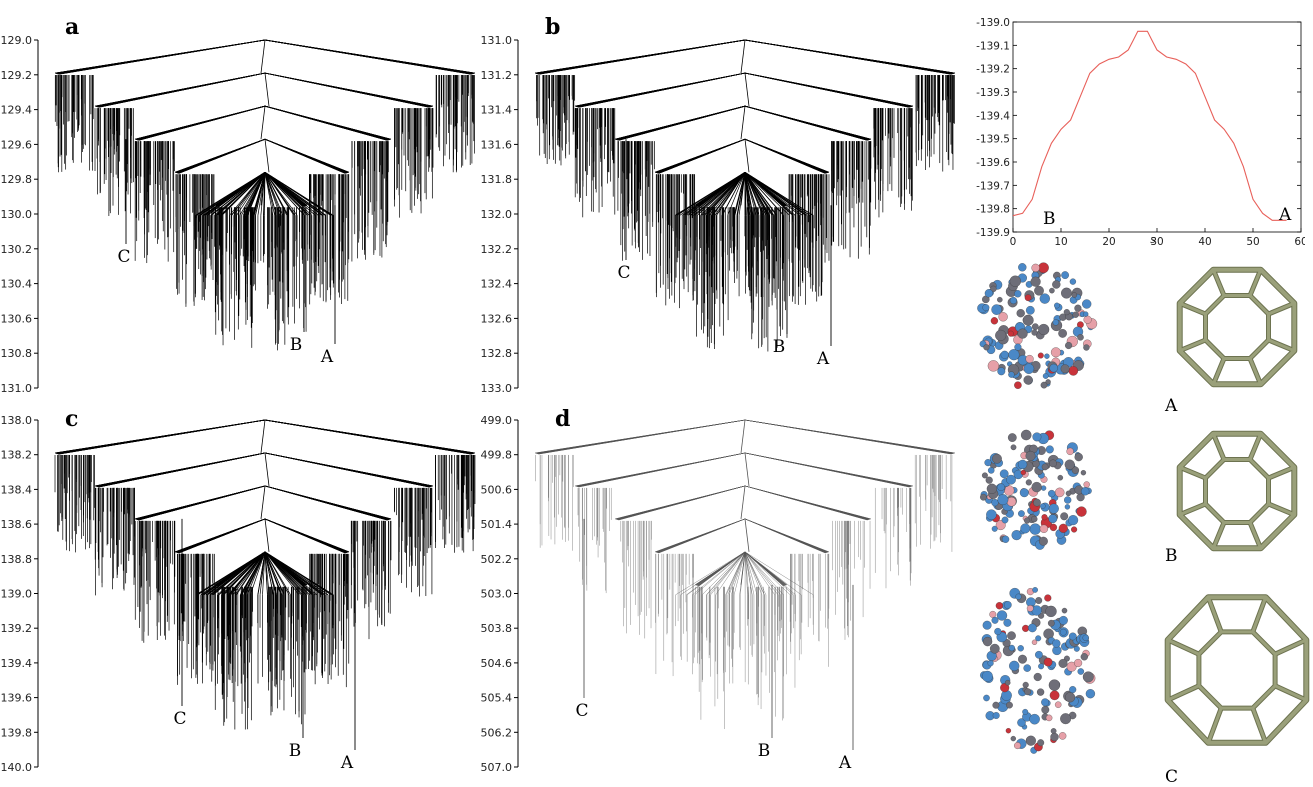 The image size is (1313, 787). What do you see at coordinates (496, 144) in the screenshot?
I see `tick-label: -131.6` at bounding box center [496, 144].